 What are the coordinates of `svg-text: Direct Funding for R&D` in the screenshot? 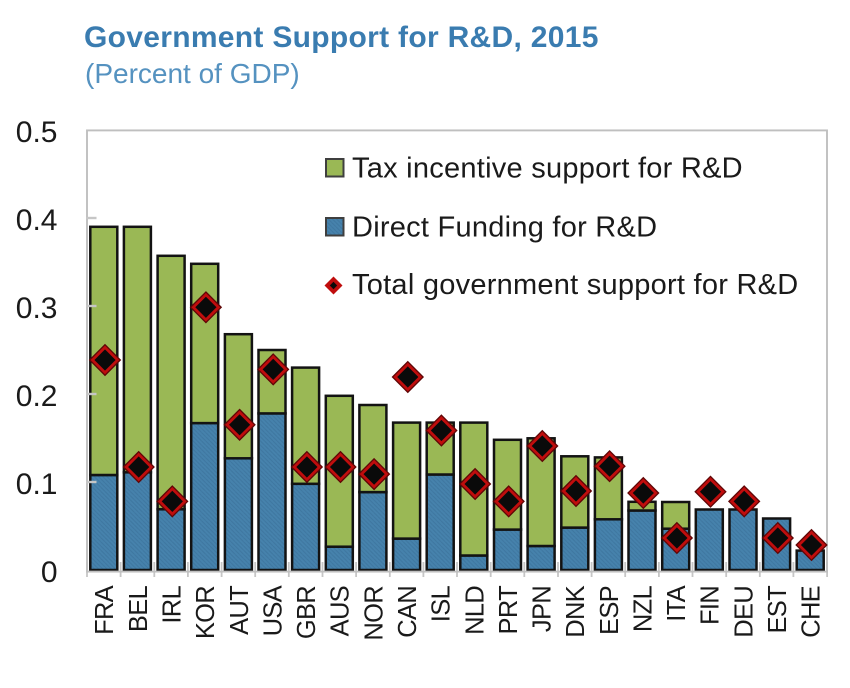 It's located at (504, 228).